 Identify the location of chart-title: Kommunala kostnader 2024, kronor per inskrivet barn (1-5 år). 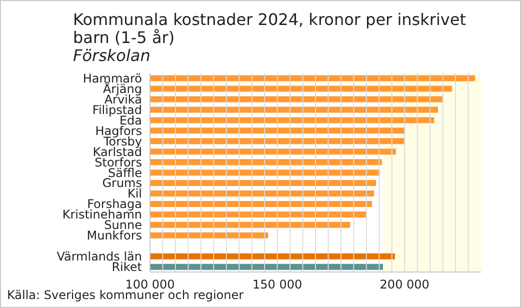
(270, 28).